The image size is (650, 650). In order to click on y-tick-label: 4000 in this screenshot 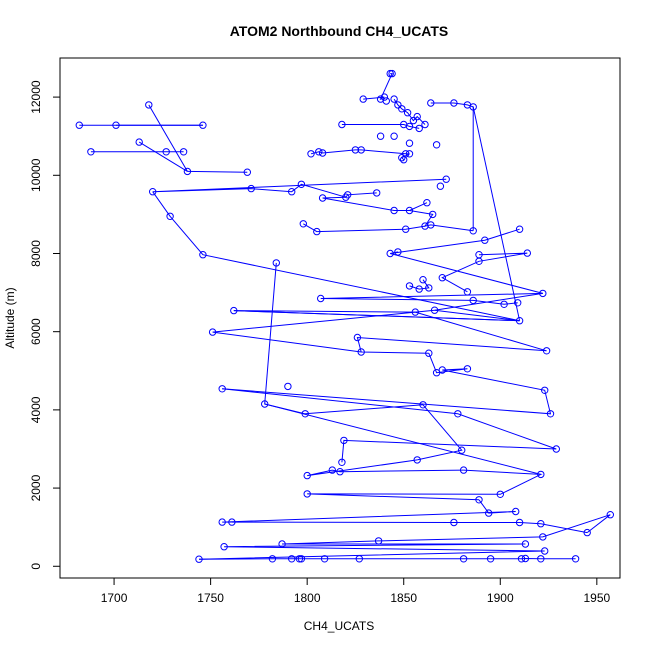, I will do `click(36, 409)`.